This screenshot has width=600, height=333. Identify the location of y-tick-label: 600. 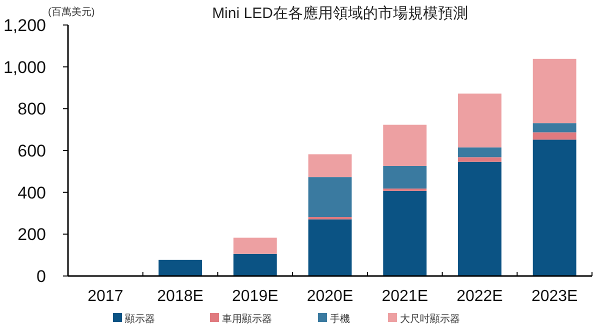
(32, 151).